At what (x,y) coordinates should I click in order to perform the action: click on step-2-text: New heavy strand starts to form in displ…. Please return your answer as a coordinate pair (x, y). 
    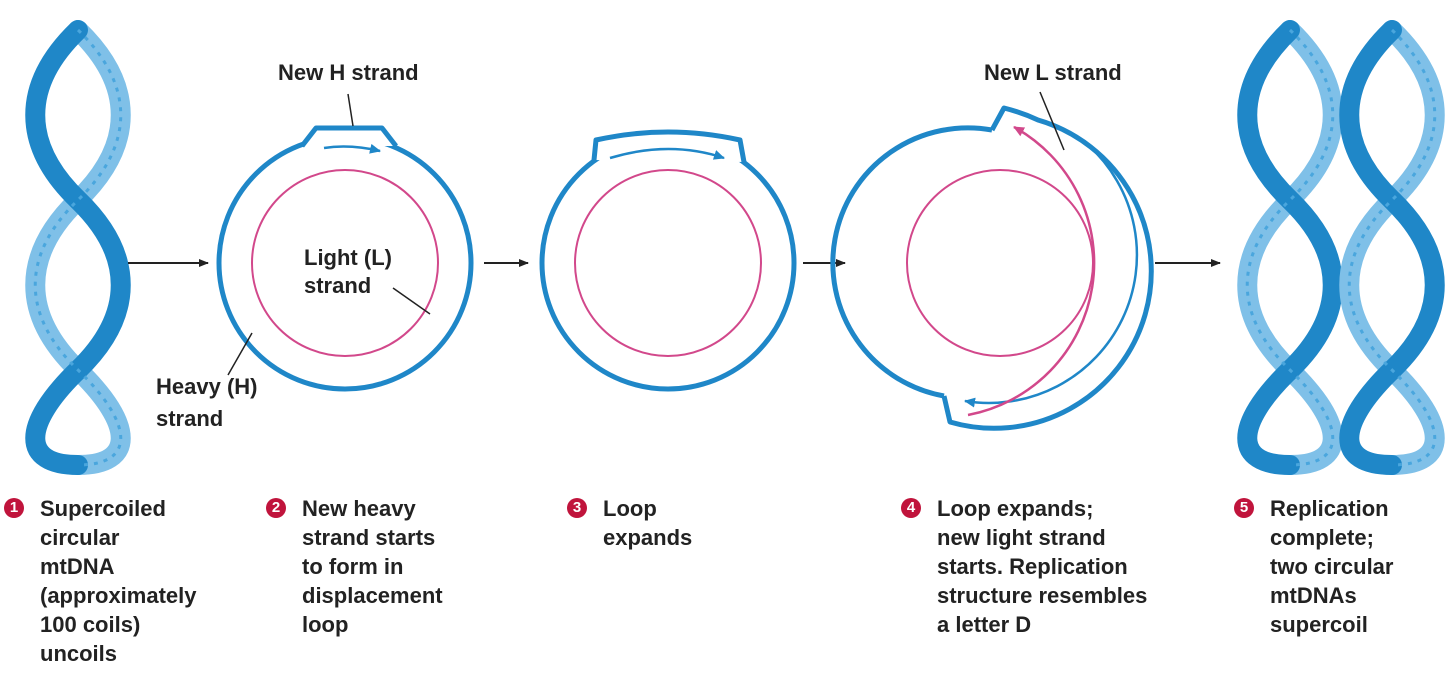
    Looking at the image, I should click on (372, 566).